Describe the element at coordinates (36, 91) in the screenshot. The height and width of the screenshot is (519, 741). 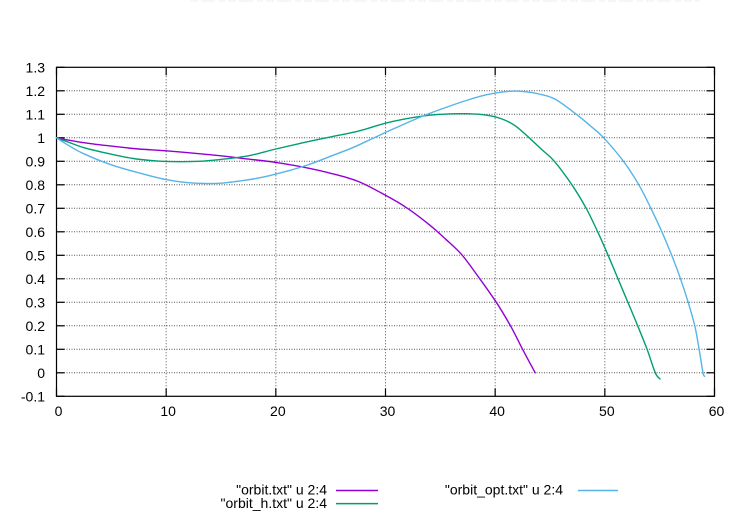
I see `svg-text: 1.2` at that location.